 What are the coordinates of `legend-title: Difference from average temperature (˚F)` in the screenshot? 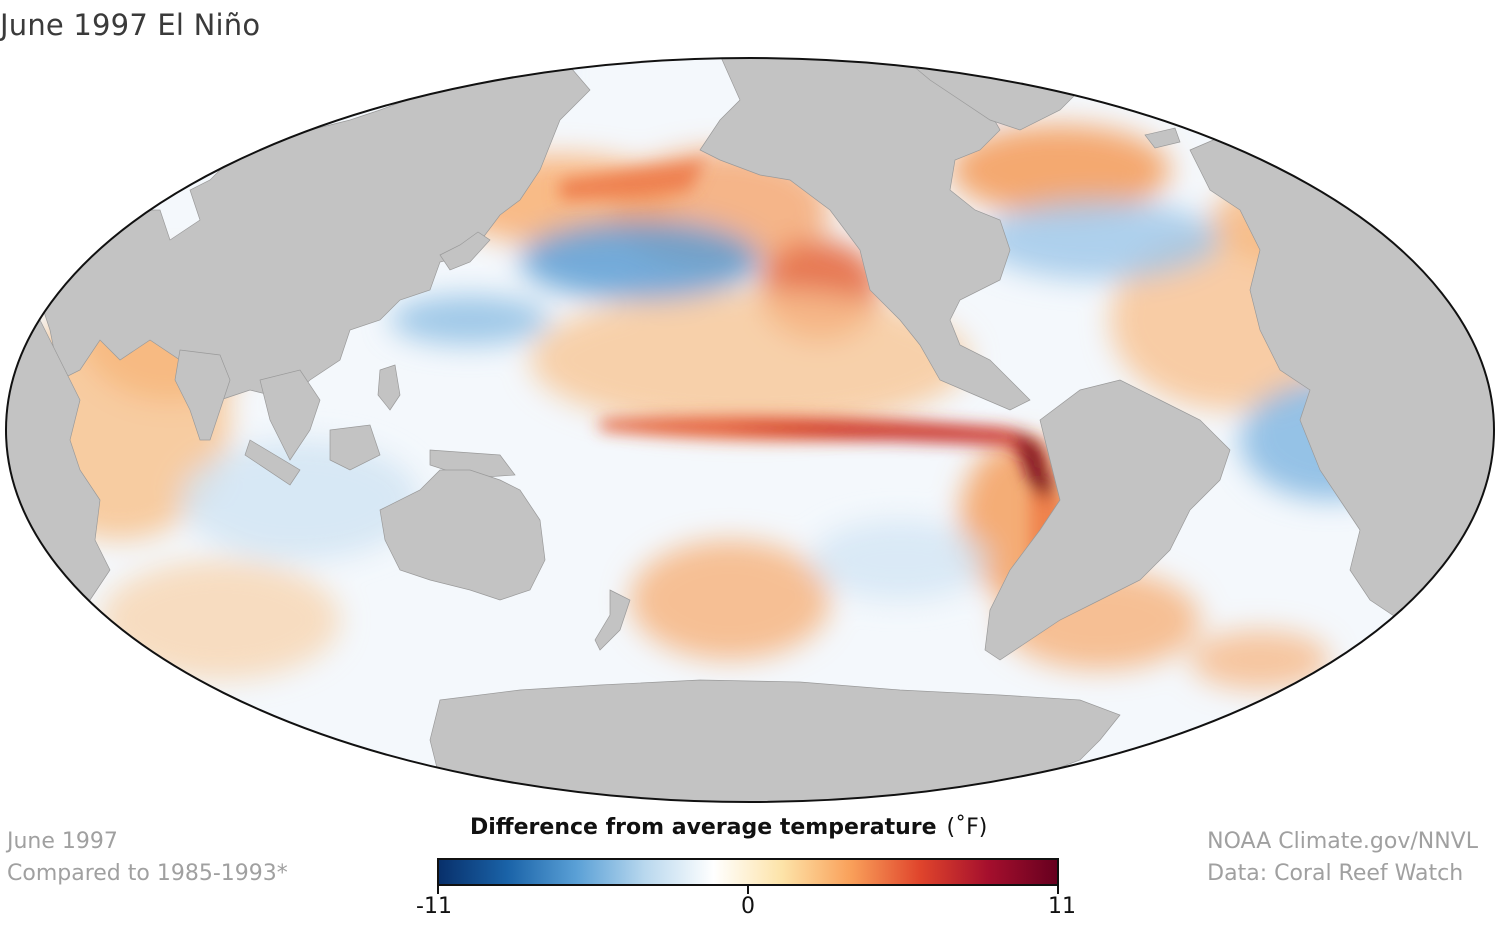 It's located at (728, 827).